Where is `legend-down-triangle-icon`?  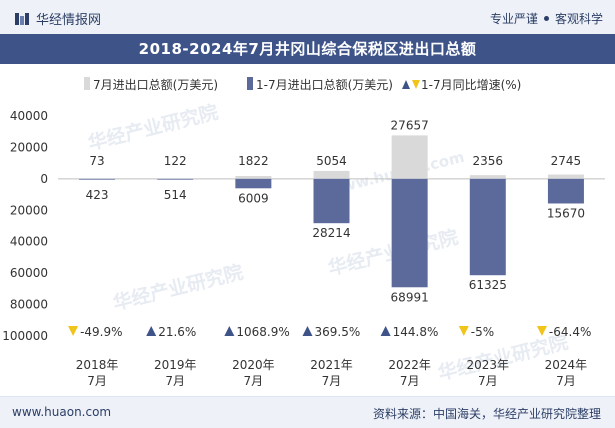 legend-down-triangle-icon is located at coordinates (416, 84).